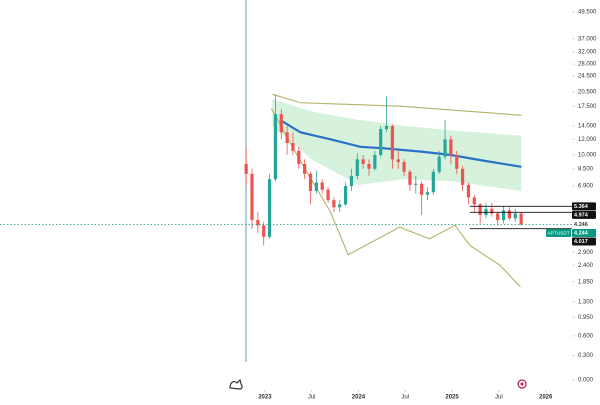  I want to click on y-tick-label: 14.000, so click(587, 126).